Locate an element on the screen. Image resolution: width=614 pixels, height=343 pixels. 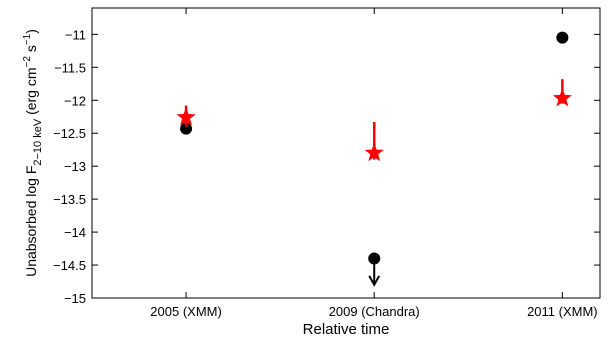
x-tick-label: 2009 (Chandra) is located at coordinates (374, 311).